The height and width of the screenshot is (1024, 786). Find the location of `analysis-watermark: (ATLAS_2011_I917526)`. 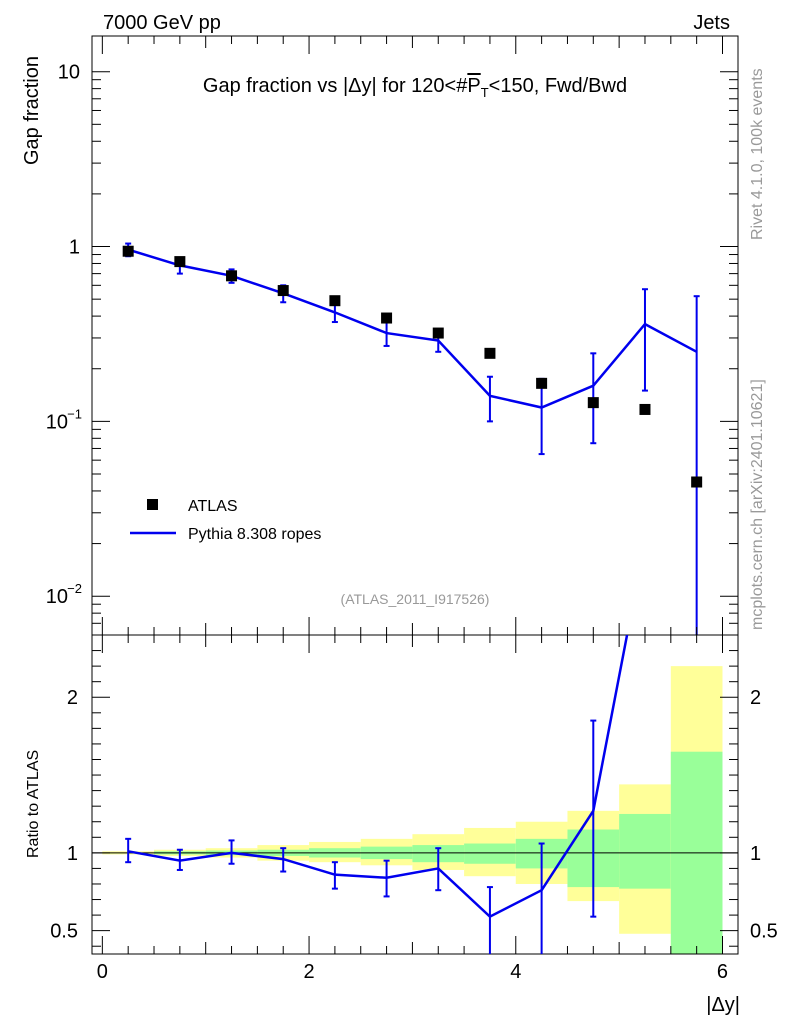

analysis-watermark: (ATLAS_2011_I917526) is located at coordinates (415, 599).